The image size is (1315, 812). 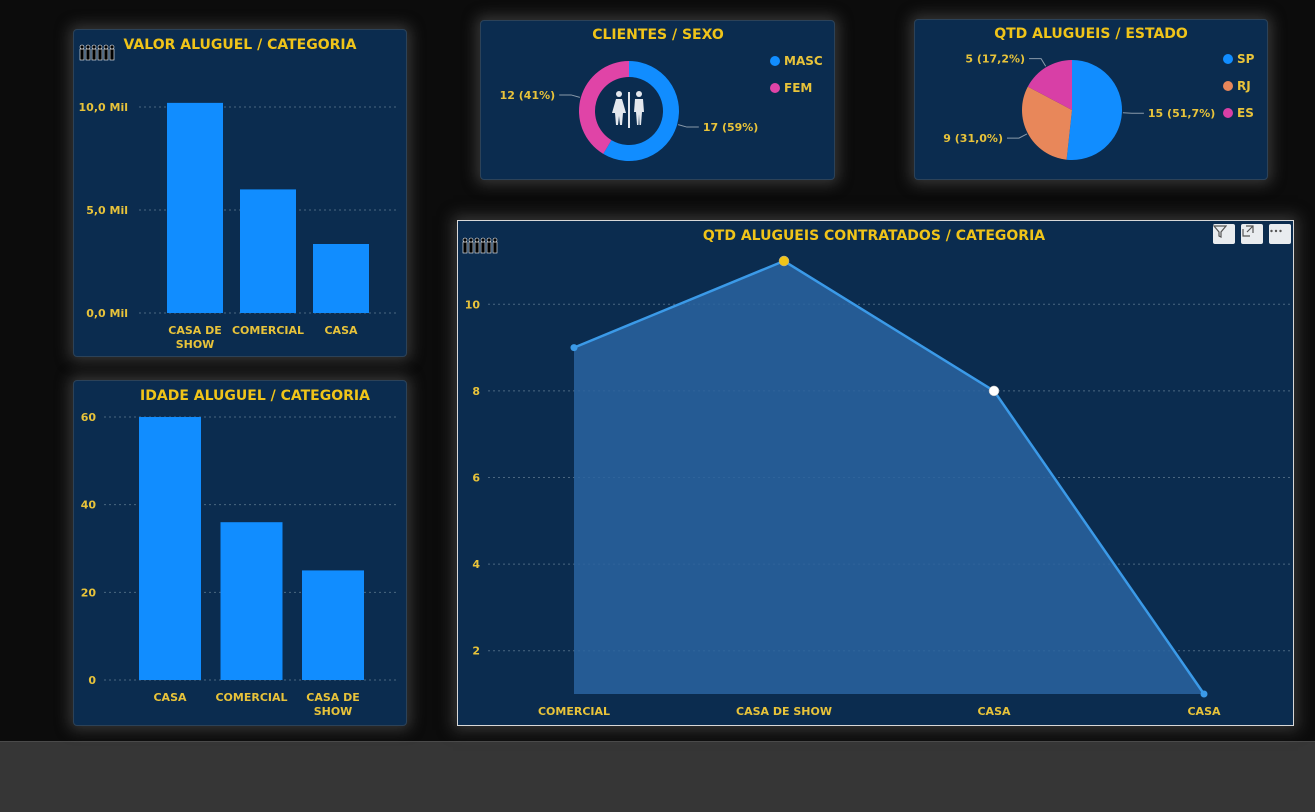 What do you see at coordinates (874, 236) in the screenshot?
I see `qtd-alugueis-contratados-title: QTD ALUGUEIS CONTRATADOS / CATEGORIA` at bounding box center [874, 236].